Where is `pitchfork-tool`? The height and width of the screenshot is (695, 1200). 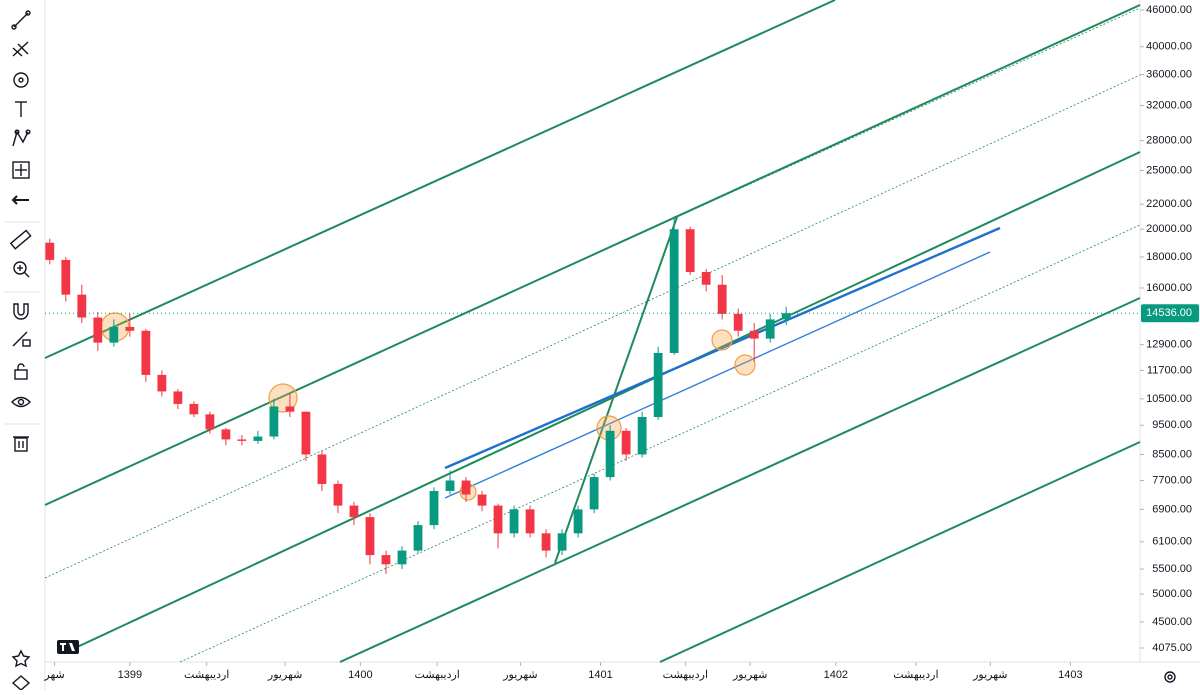 pitchfork-tool is located at coordinates (20, 49).